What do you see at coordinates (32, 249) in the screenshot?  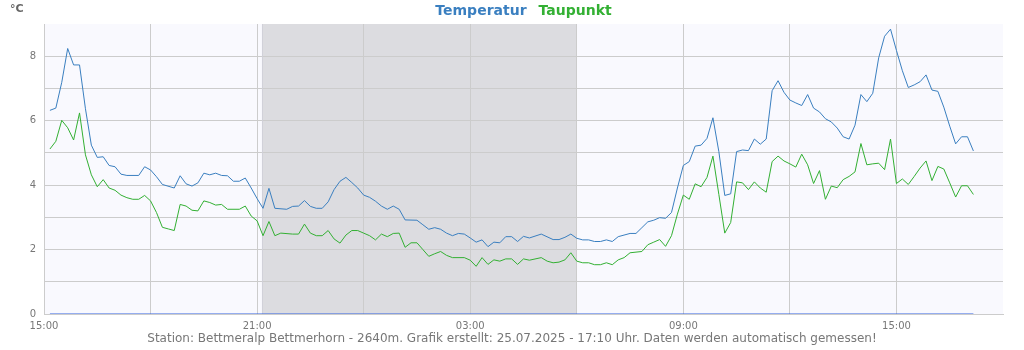 I see `y-tick-label: 2` at bounding box center [32, 249].